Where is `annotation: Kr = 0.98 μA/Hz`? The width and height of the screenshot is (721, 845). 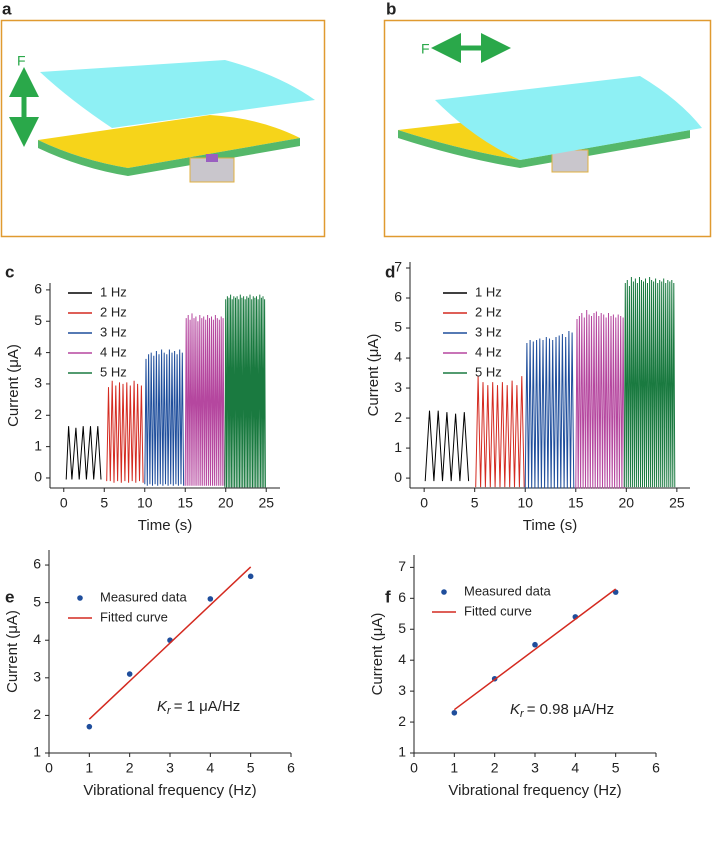
annotation: Kr = 0.98 μA/Hz is located at coordinates (562, 710).